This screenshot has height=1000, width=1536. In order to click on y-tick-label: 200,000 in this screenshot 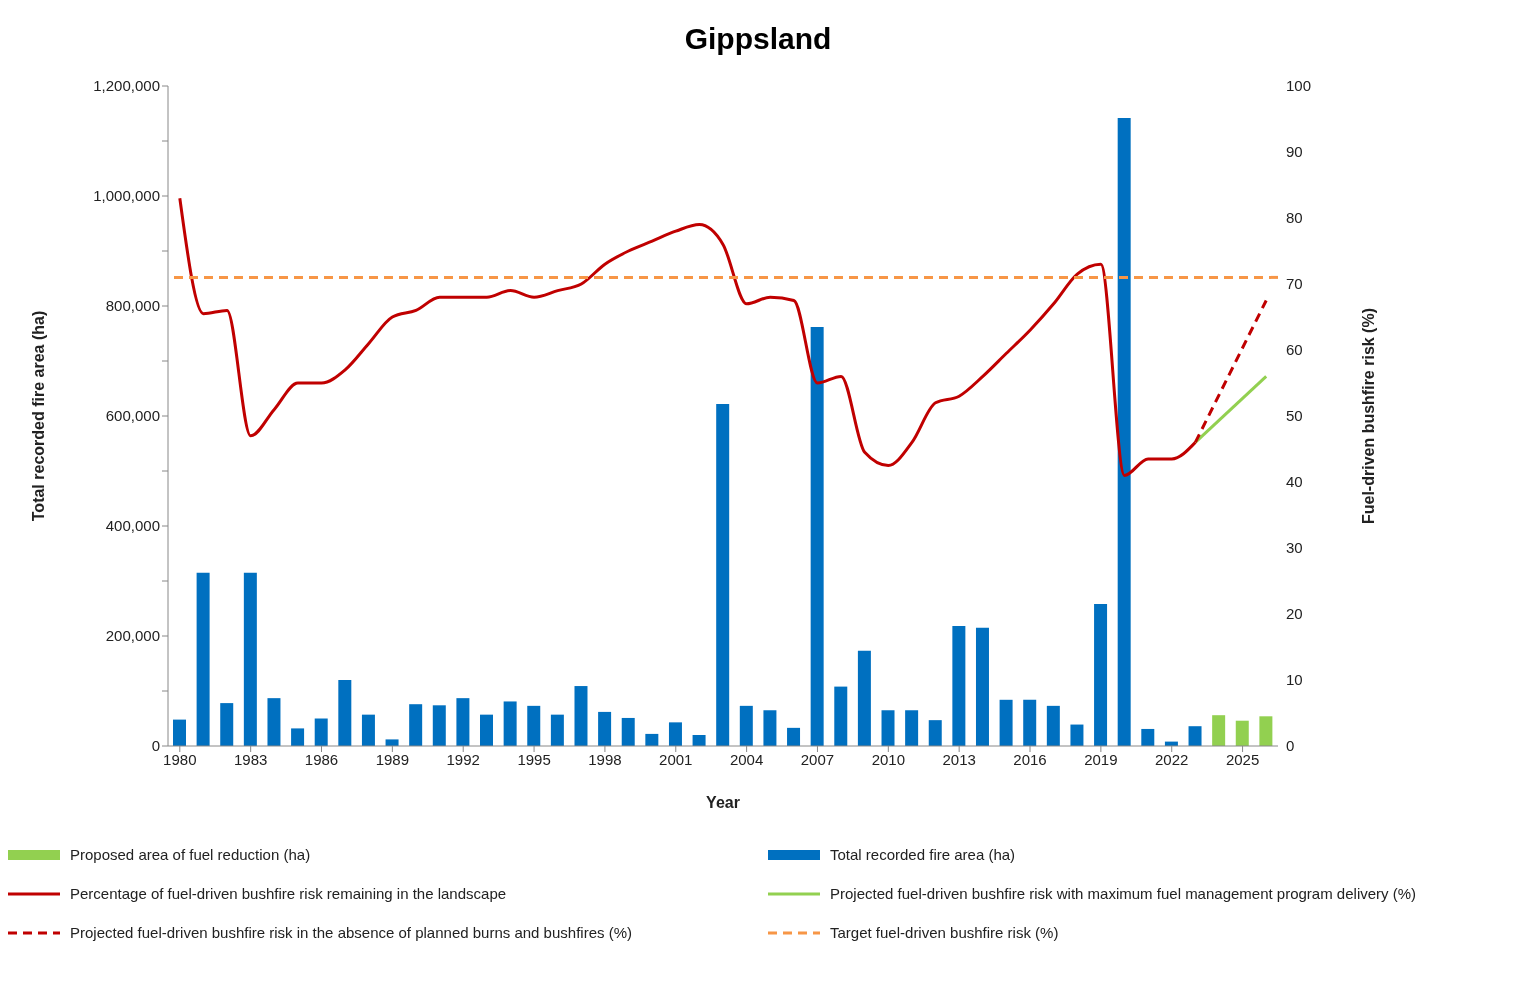, I will do `click(132, 636)`.